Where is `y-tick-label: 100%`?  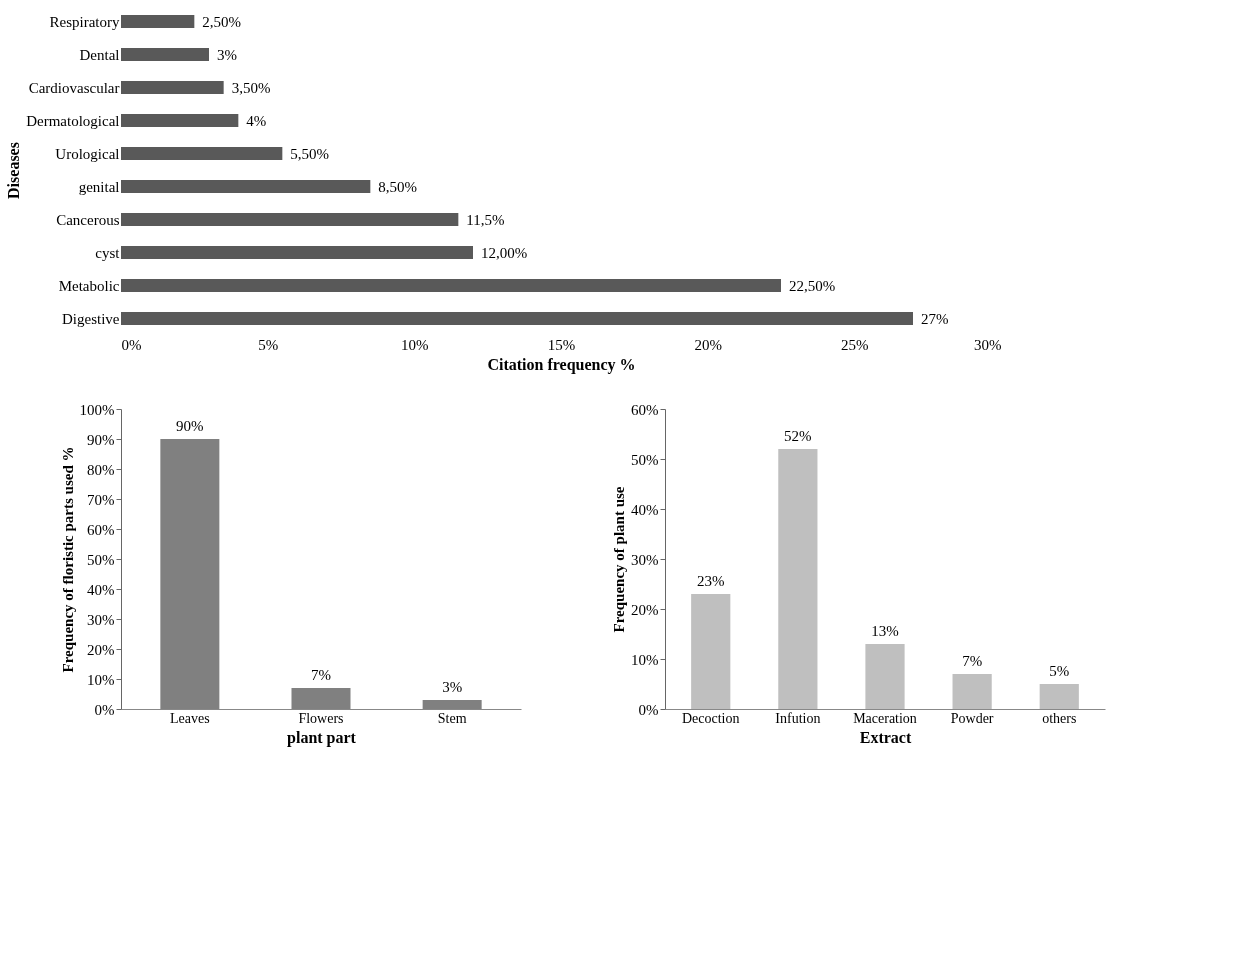 y-tick-label: 100% is located at coordinates (97, 409).